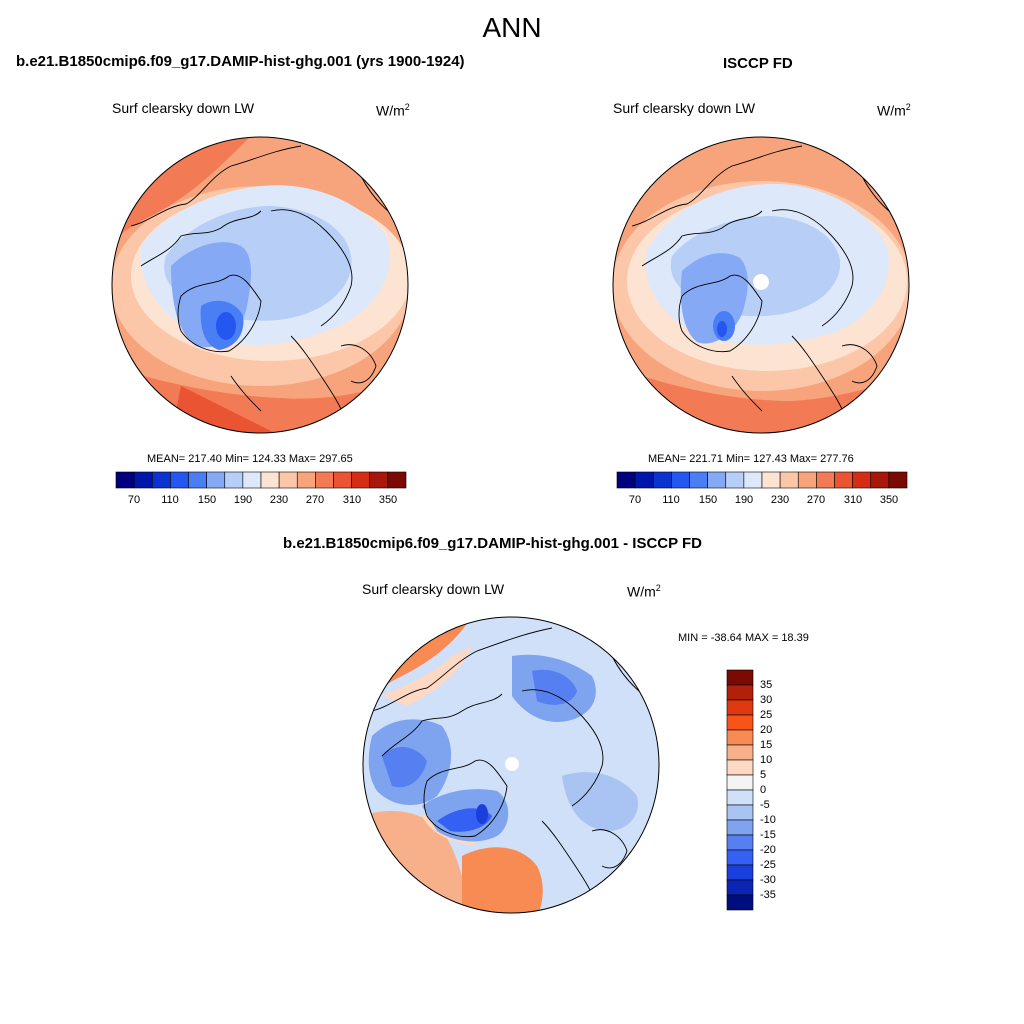  What do you see at coordinates (768, 880) in the screenshot?
I see `colorbar-tick-label: -30` at bounding box center [768, 880].